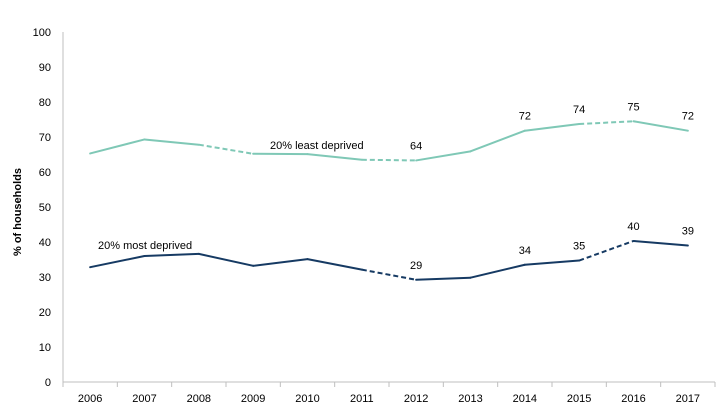  Describe the element at coordinates (45, 348) in the screenshot. I see `y-tick-label: 10` at that location.